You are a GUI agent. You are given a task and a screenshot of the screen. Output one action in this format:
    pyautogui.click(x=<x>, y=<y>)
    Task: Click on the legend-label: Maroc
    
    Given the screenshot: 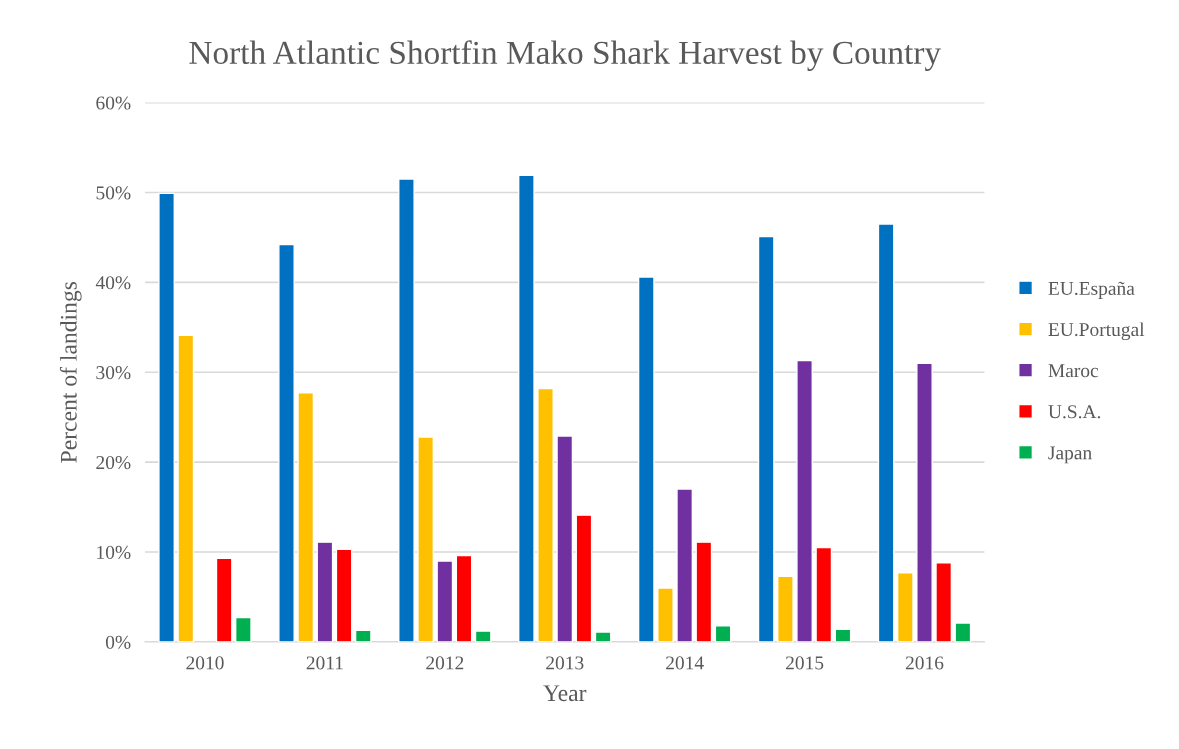 What is the action you would take?
    pyautogui.click(x=1073, y=371)
    